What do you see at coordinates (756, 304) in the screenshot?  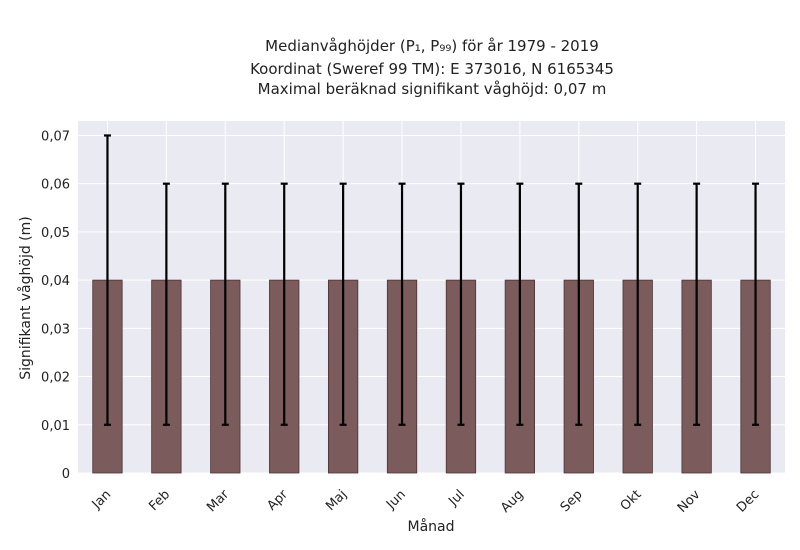 I see `error-bar-dec` at bounding box center [756, 304].